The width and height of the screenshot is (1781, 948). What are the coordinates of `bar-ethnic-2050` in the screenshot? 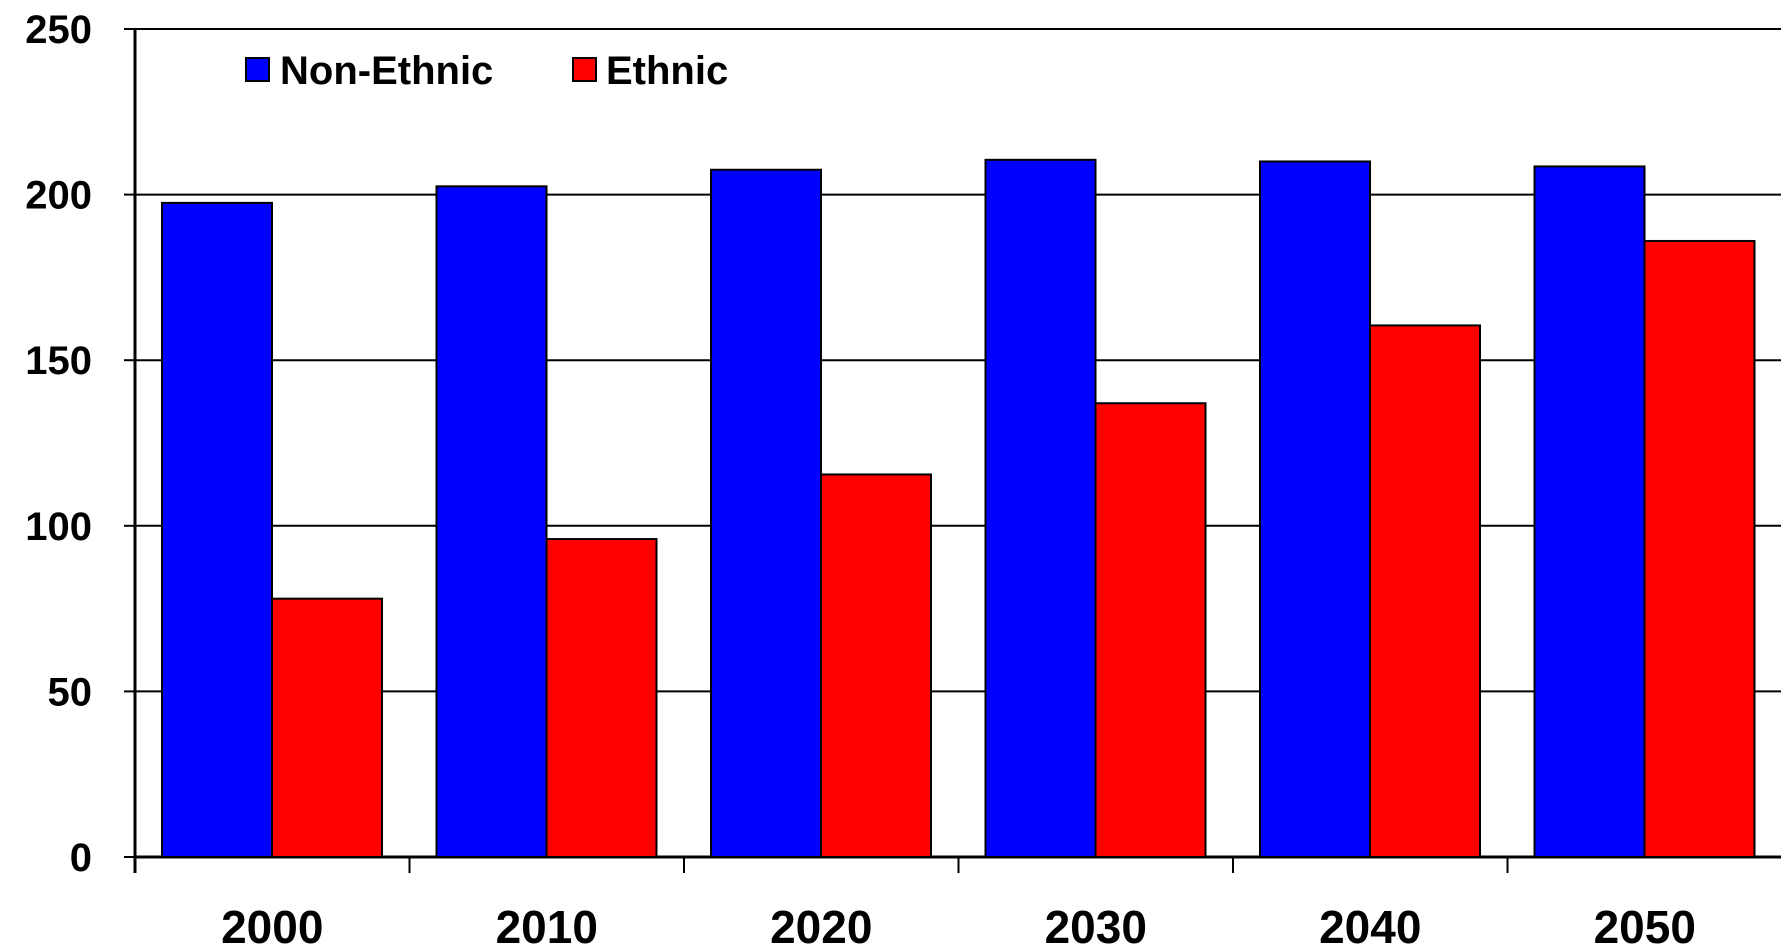 It's located at (1700, 549).